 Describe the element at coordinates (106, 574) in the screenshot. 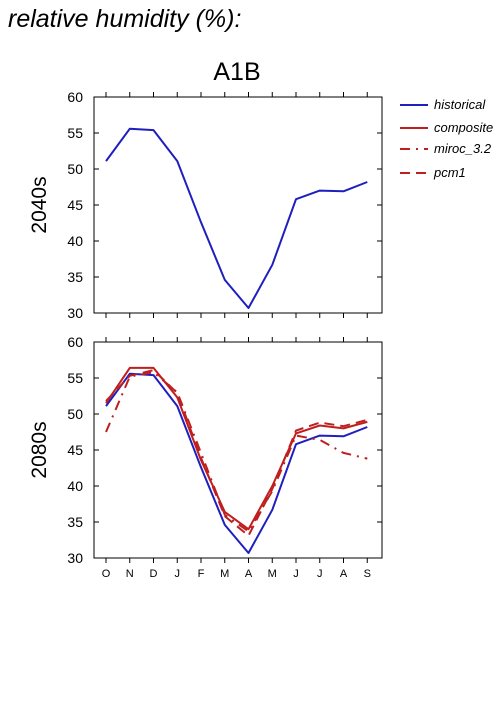

I see `x-tick-label: O` at that location.